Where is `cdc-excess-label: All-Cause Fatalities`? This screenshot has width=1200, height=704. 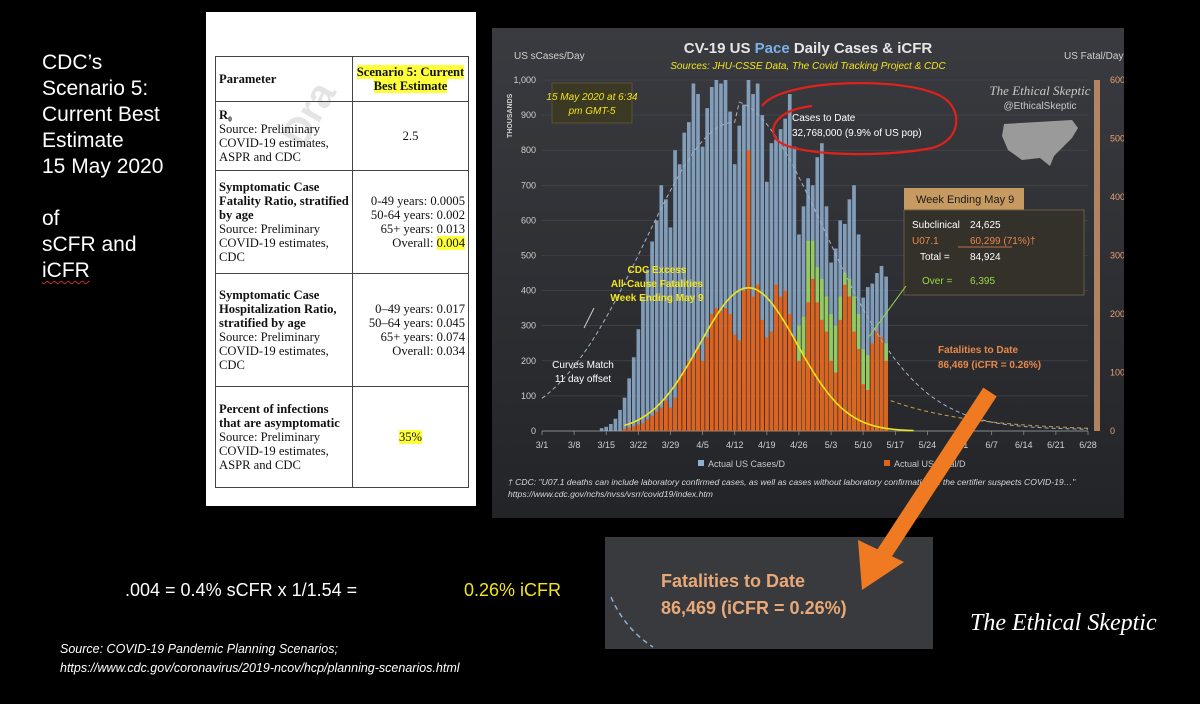
cdc-excess-label: All-Cause Fatalities is located at coordinates (657, 284).